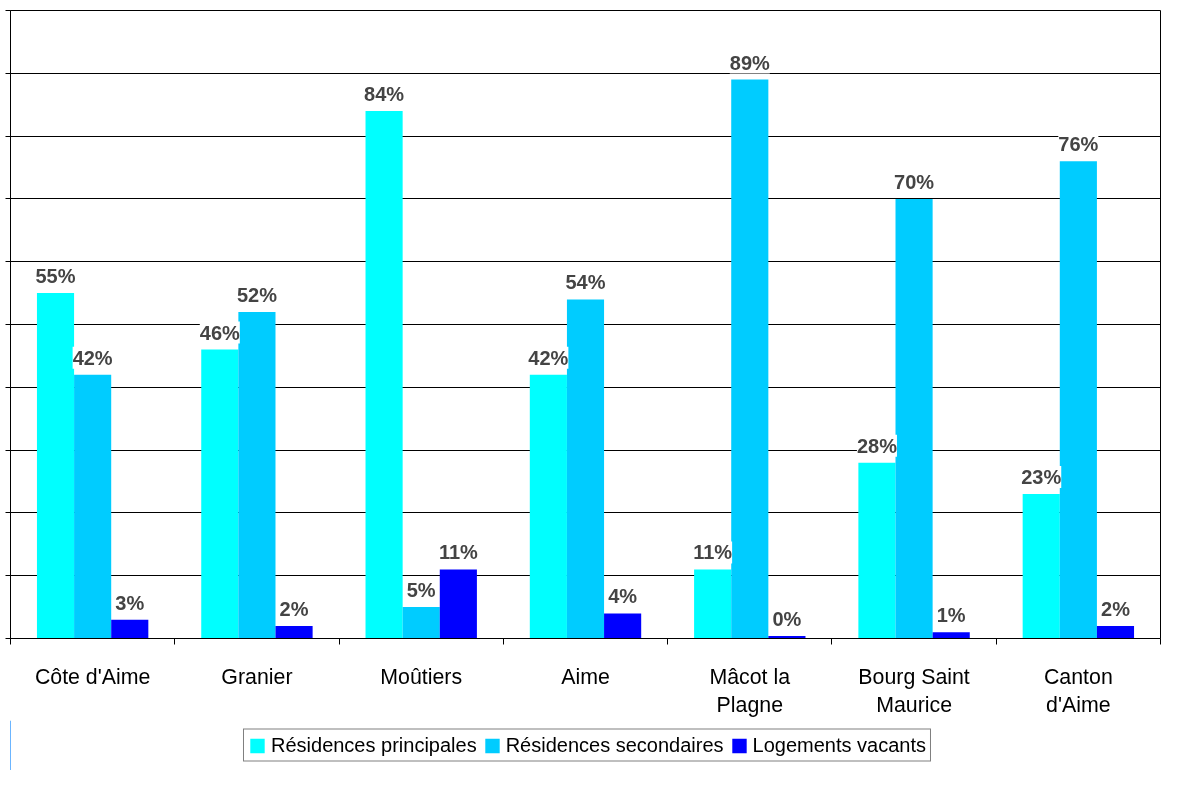 Image resolution: width=1178 pixels, height=805 pixels. Describe the element at coordinates (585, 676) in the screenshot. I see `x-tick-label: Aime` at that location.